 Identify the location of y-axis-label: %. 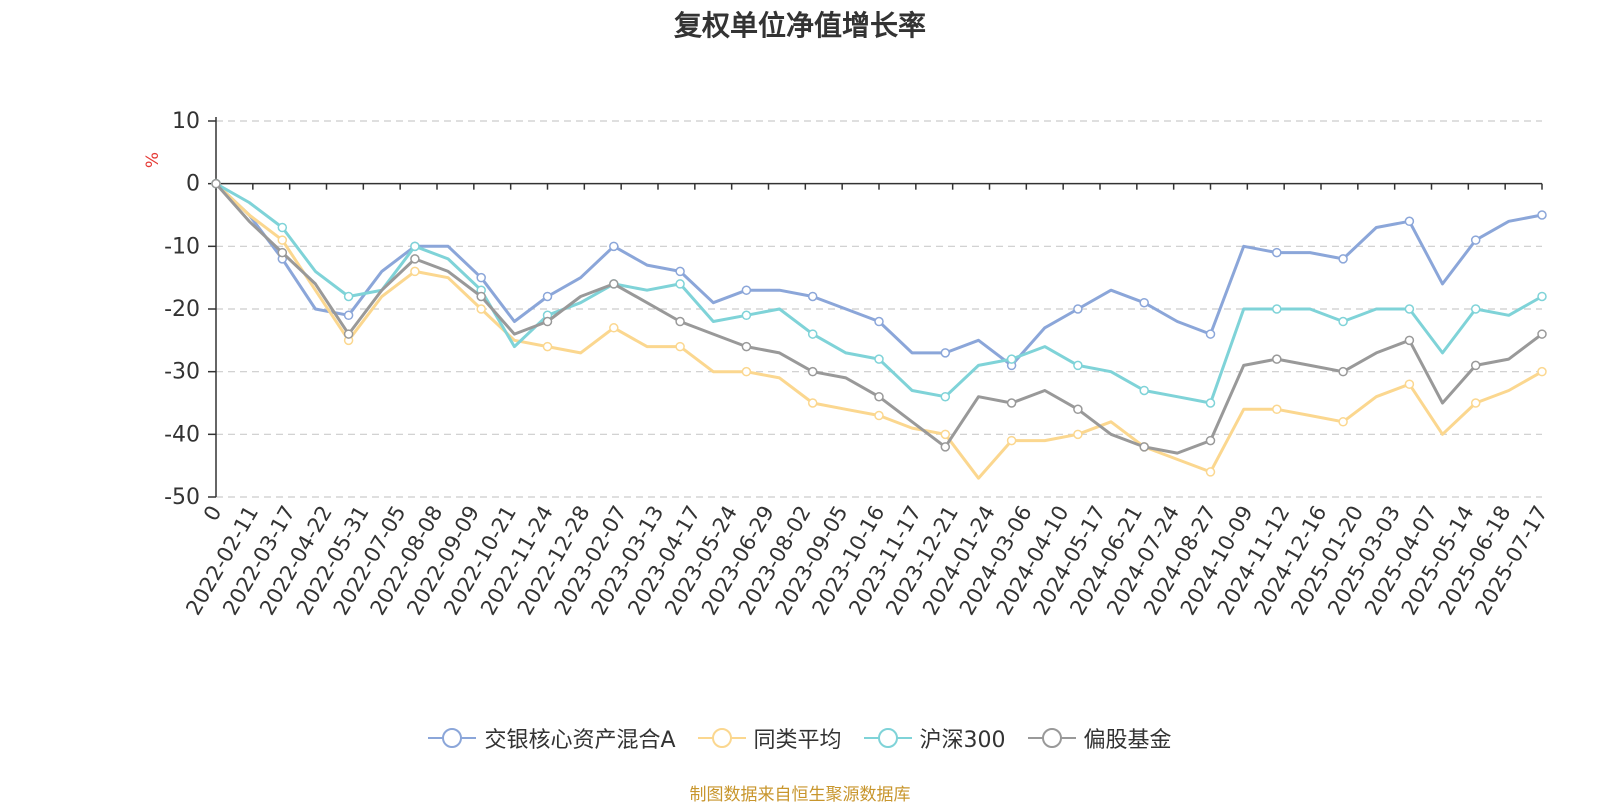
(153, 160).